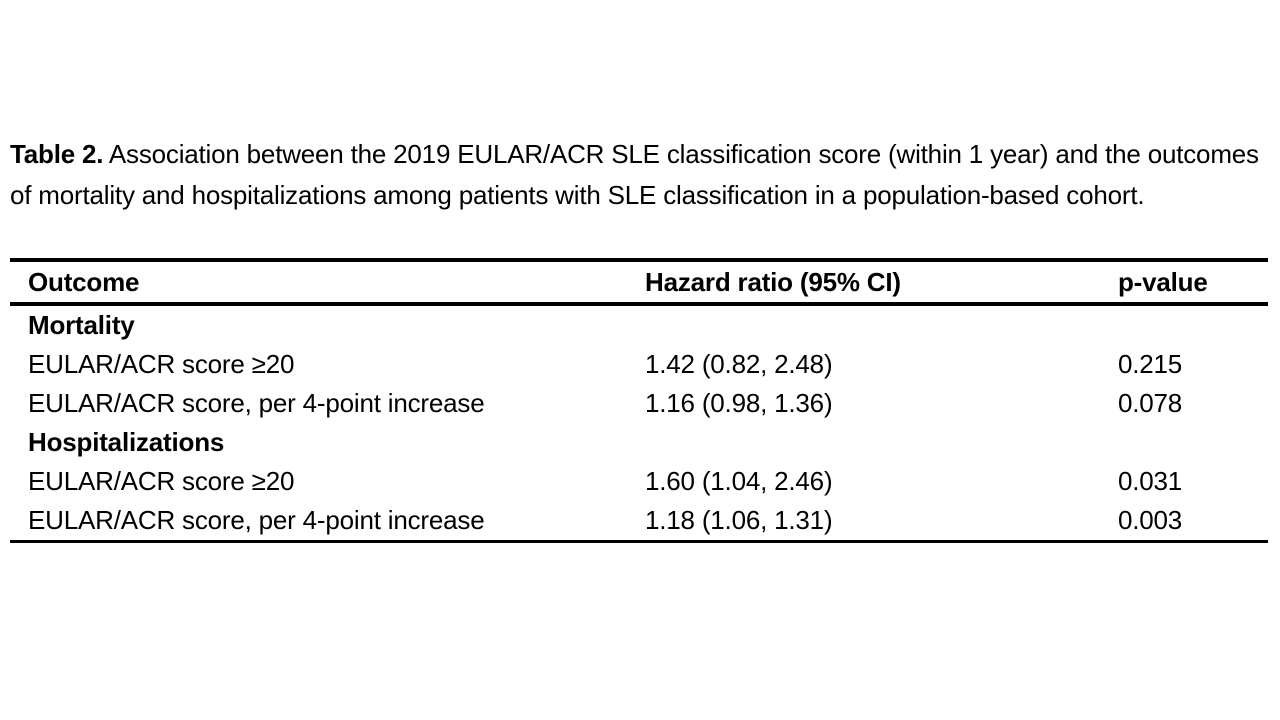 The width and height of the screenshot is (1280, 720). What do you see at coordinates (126, 442) in the screenshot?
I see `section-header-hospitalizations: Hospitalizations` at bounding box center [126, 442].